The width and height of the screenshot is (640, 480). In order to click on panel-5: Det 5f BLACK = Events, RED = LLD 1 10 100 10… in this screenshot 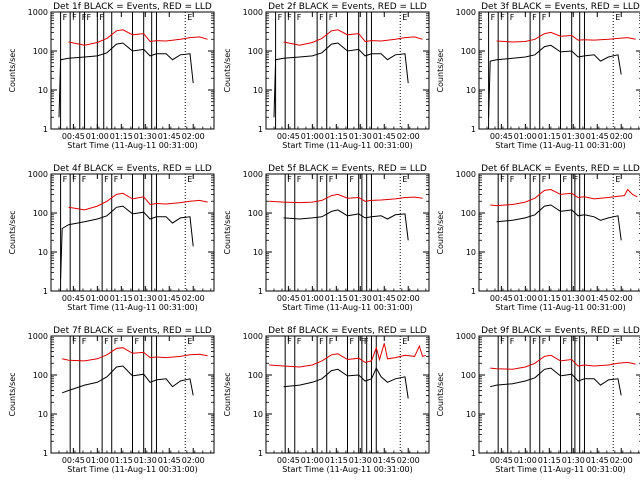, I will do `click(326, 238)`.